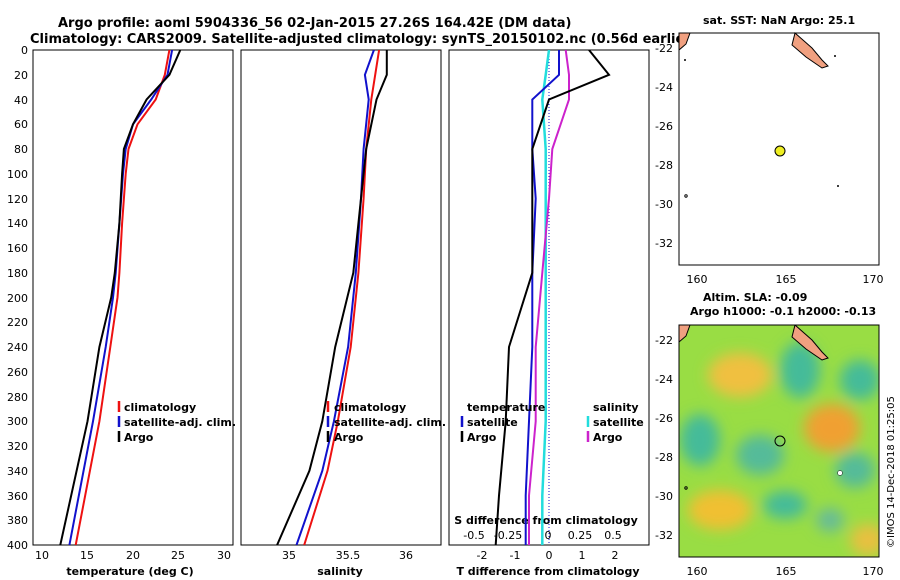 The width and height of the screenshot is (900, 580). I want to click on depth-tick: 60, so click(21, 124).